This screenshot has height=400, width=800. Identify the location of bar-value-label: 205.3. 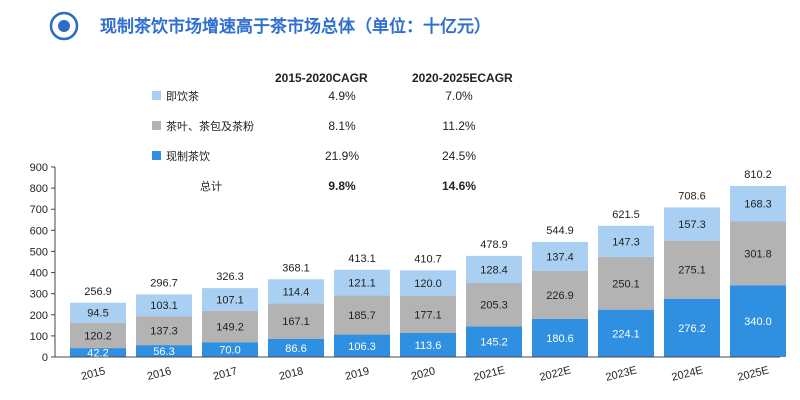
(494, 306).